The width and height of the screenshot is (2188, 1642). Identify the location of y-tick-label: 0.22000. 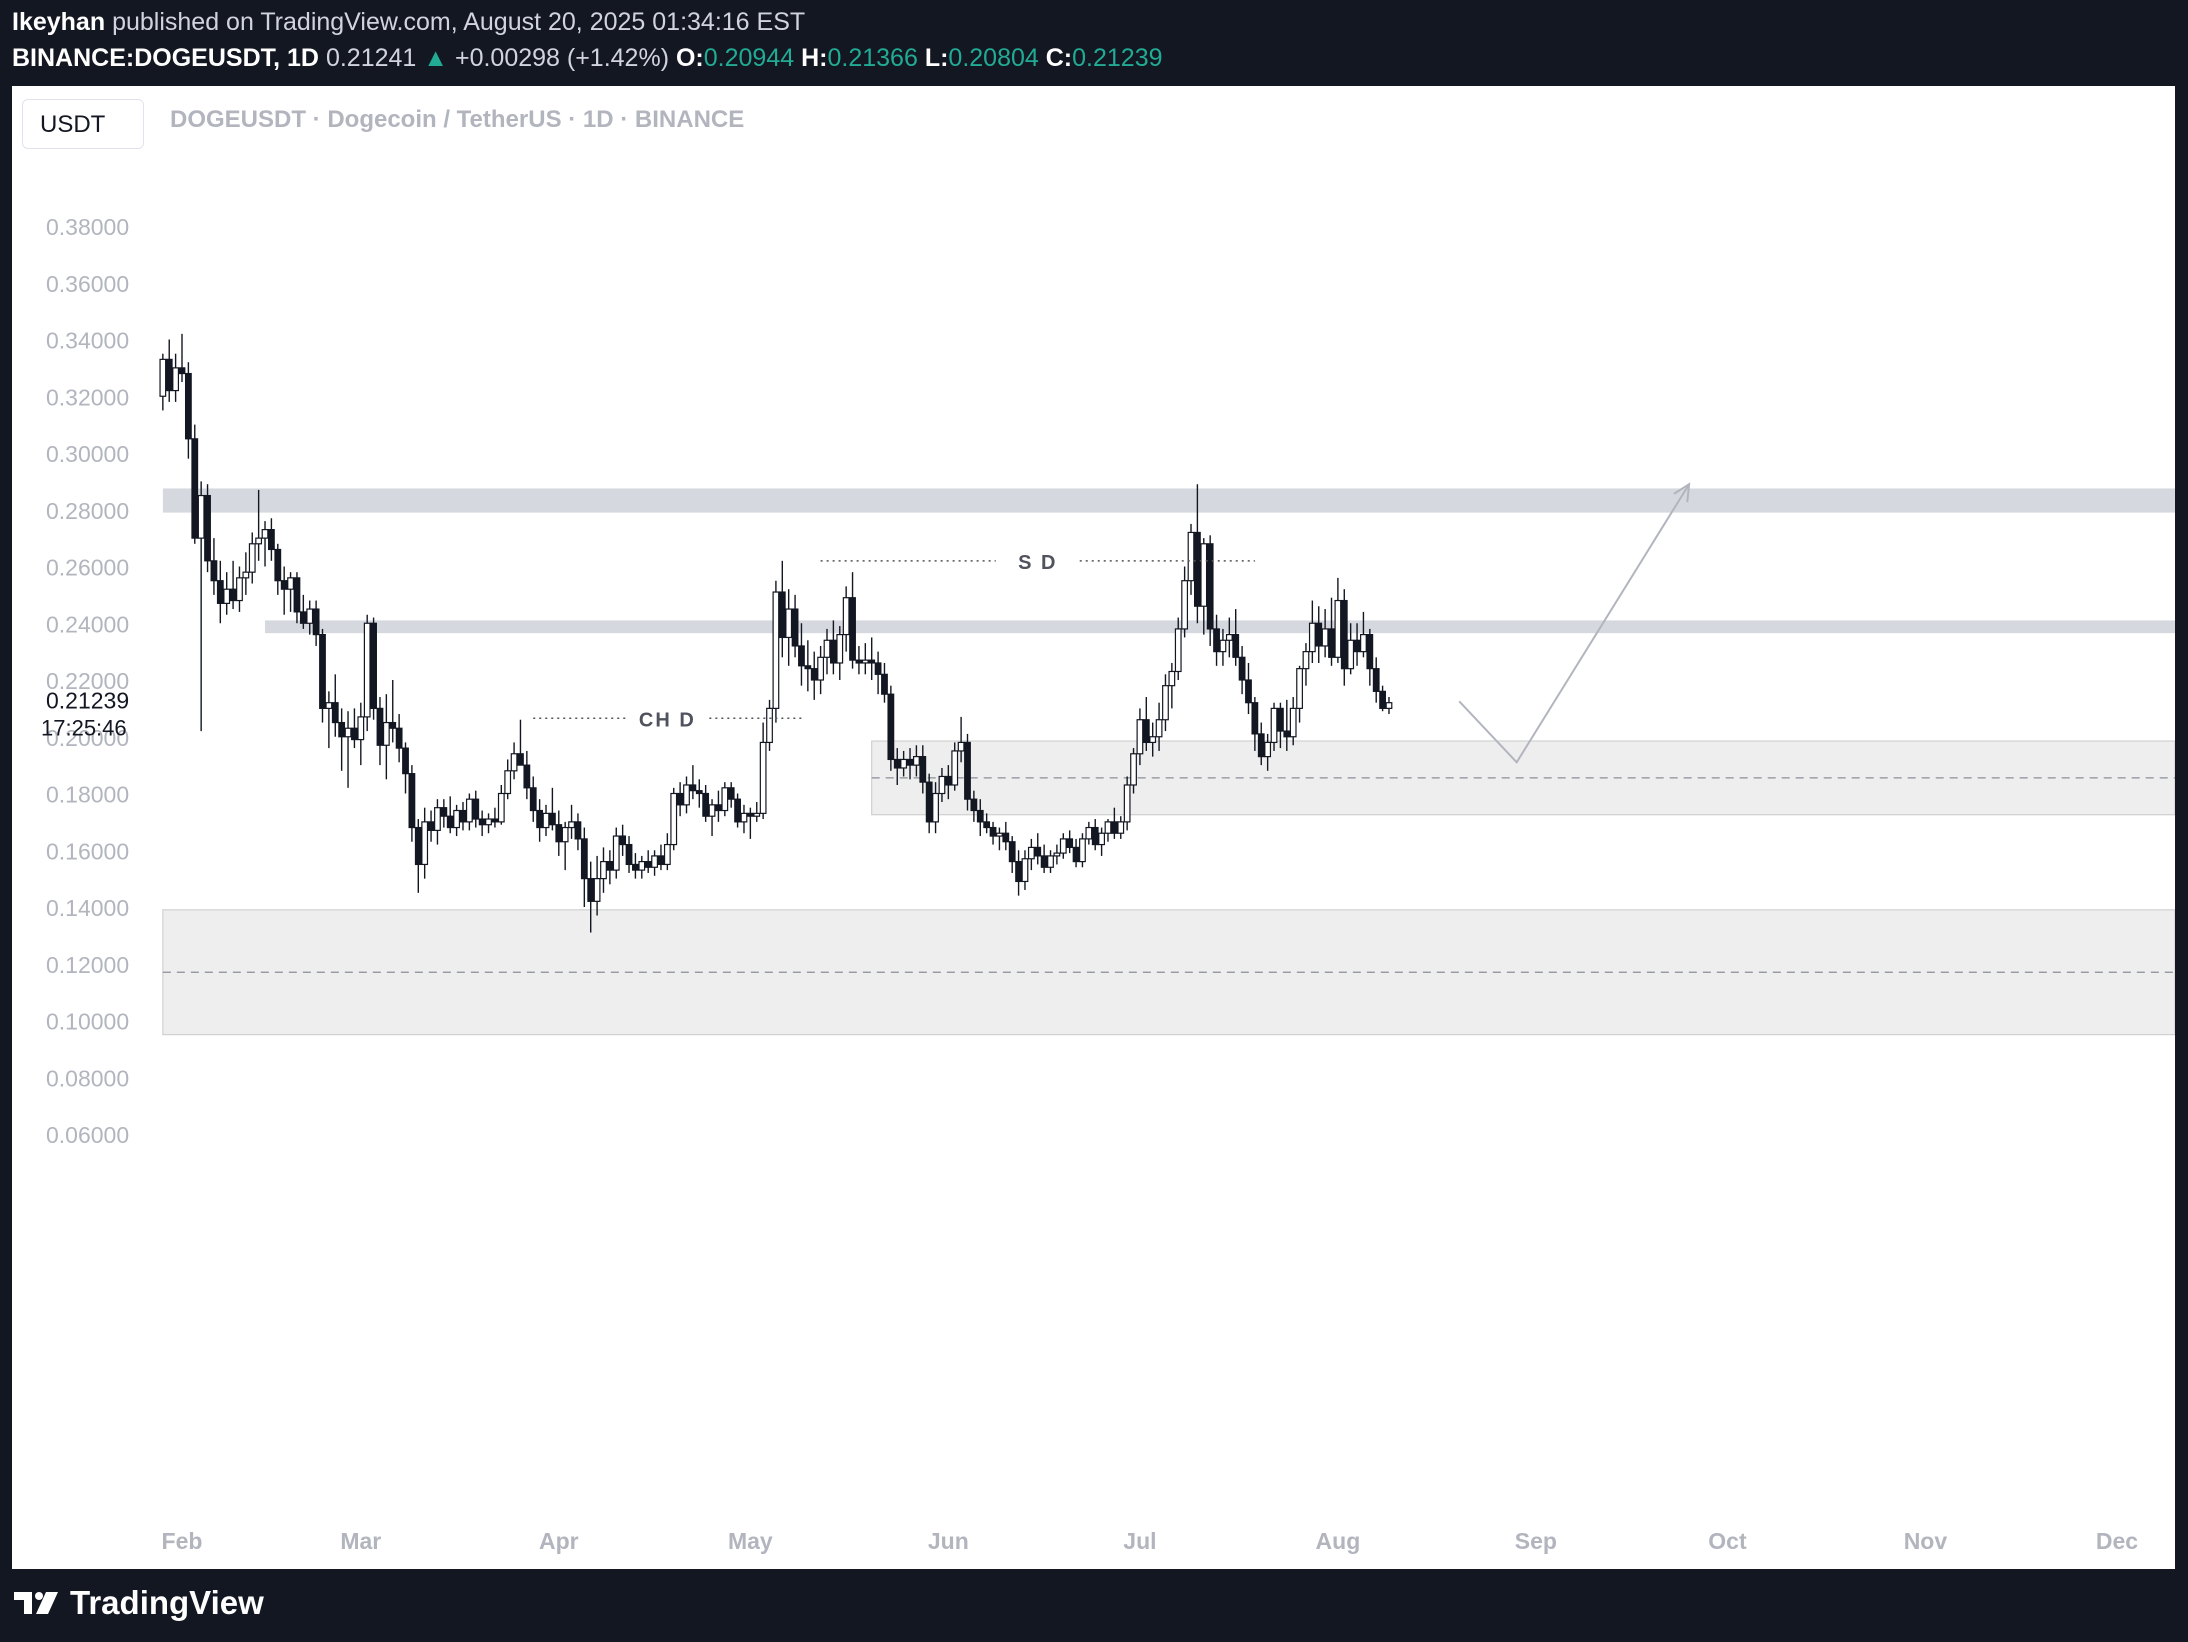
(87, 681).